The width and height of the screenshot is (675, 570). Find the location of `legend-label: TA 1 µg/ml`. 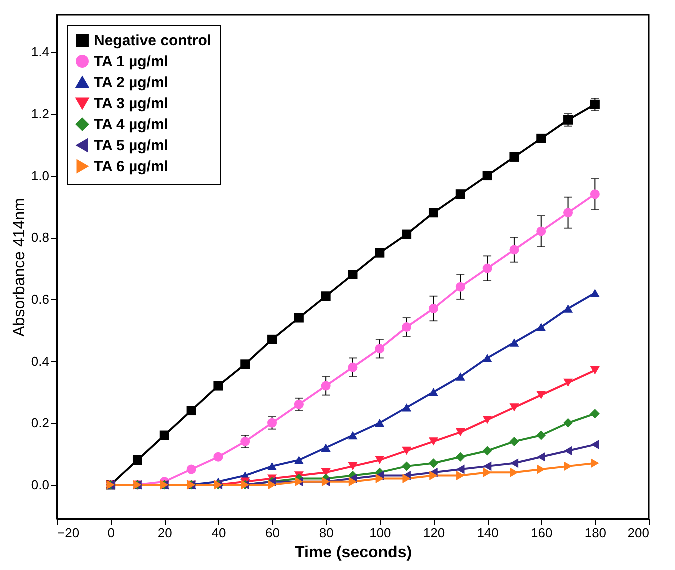

legend-label: TA 1 µg/ml is located at coordinates (131, 62).